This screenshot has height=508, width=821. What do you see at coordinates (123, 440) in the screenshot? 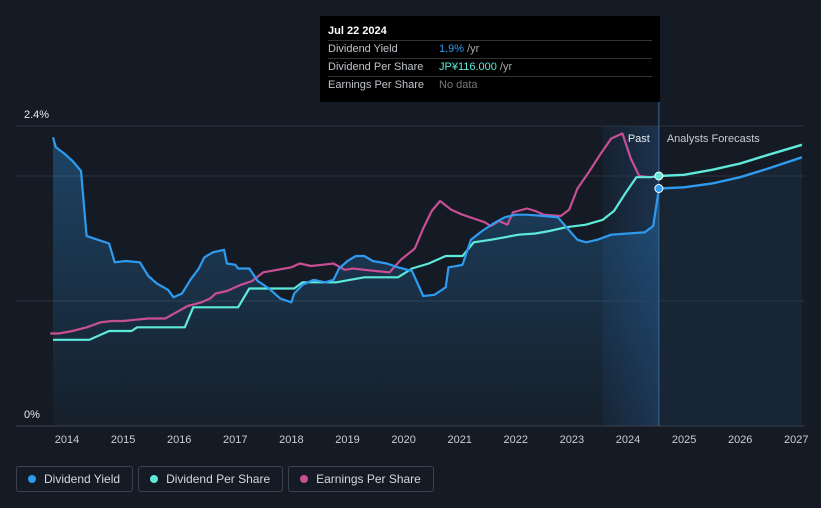
I see `x-tick-label: 2015` at bounding box center [123, 440].